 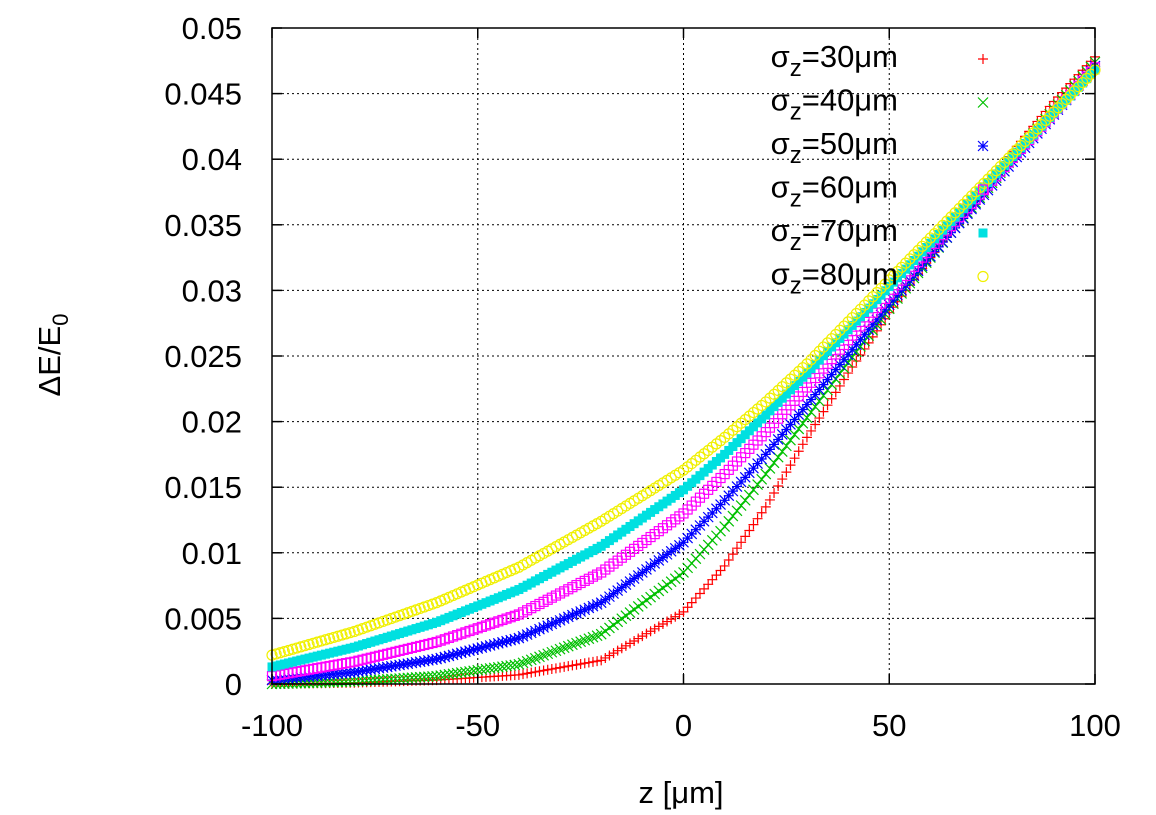 I want to click on legend-label-value: =60μm, so click(x=850, y=187).